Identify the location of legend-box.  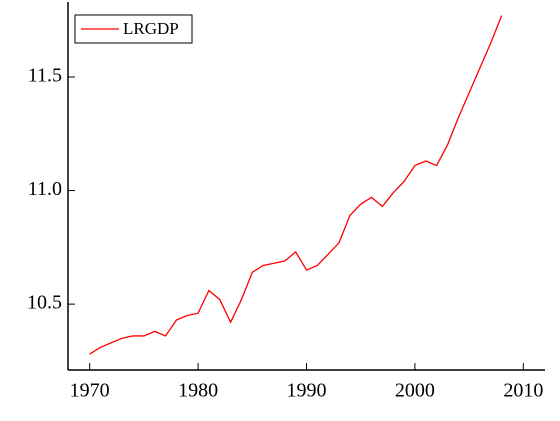
(133, 29).